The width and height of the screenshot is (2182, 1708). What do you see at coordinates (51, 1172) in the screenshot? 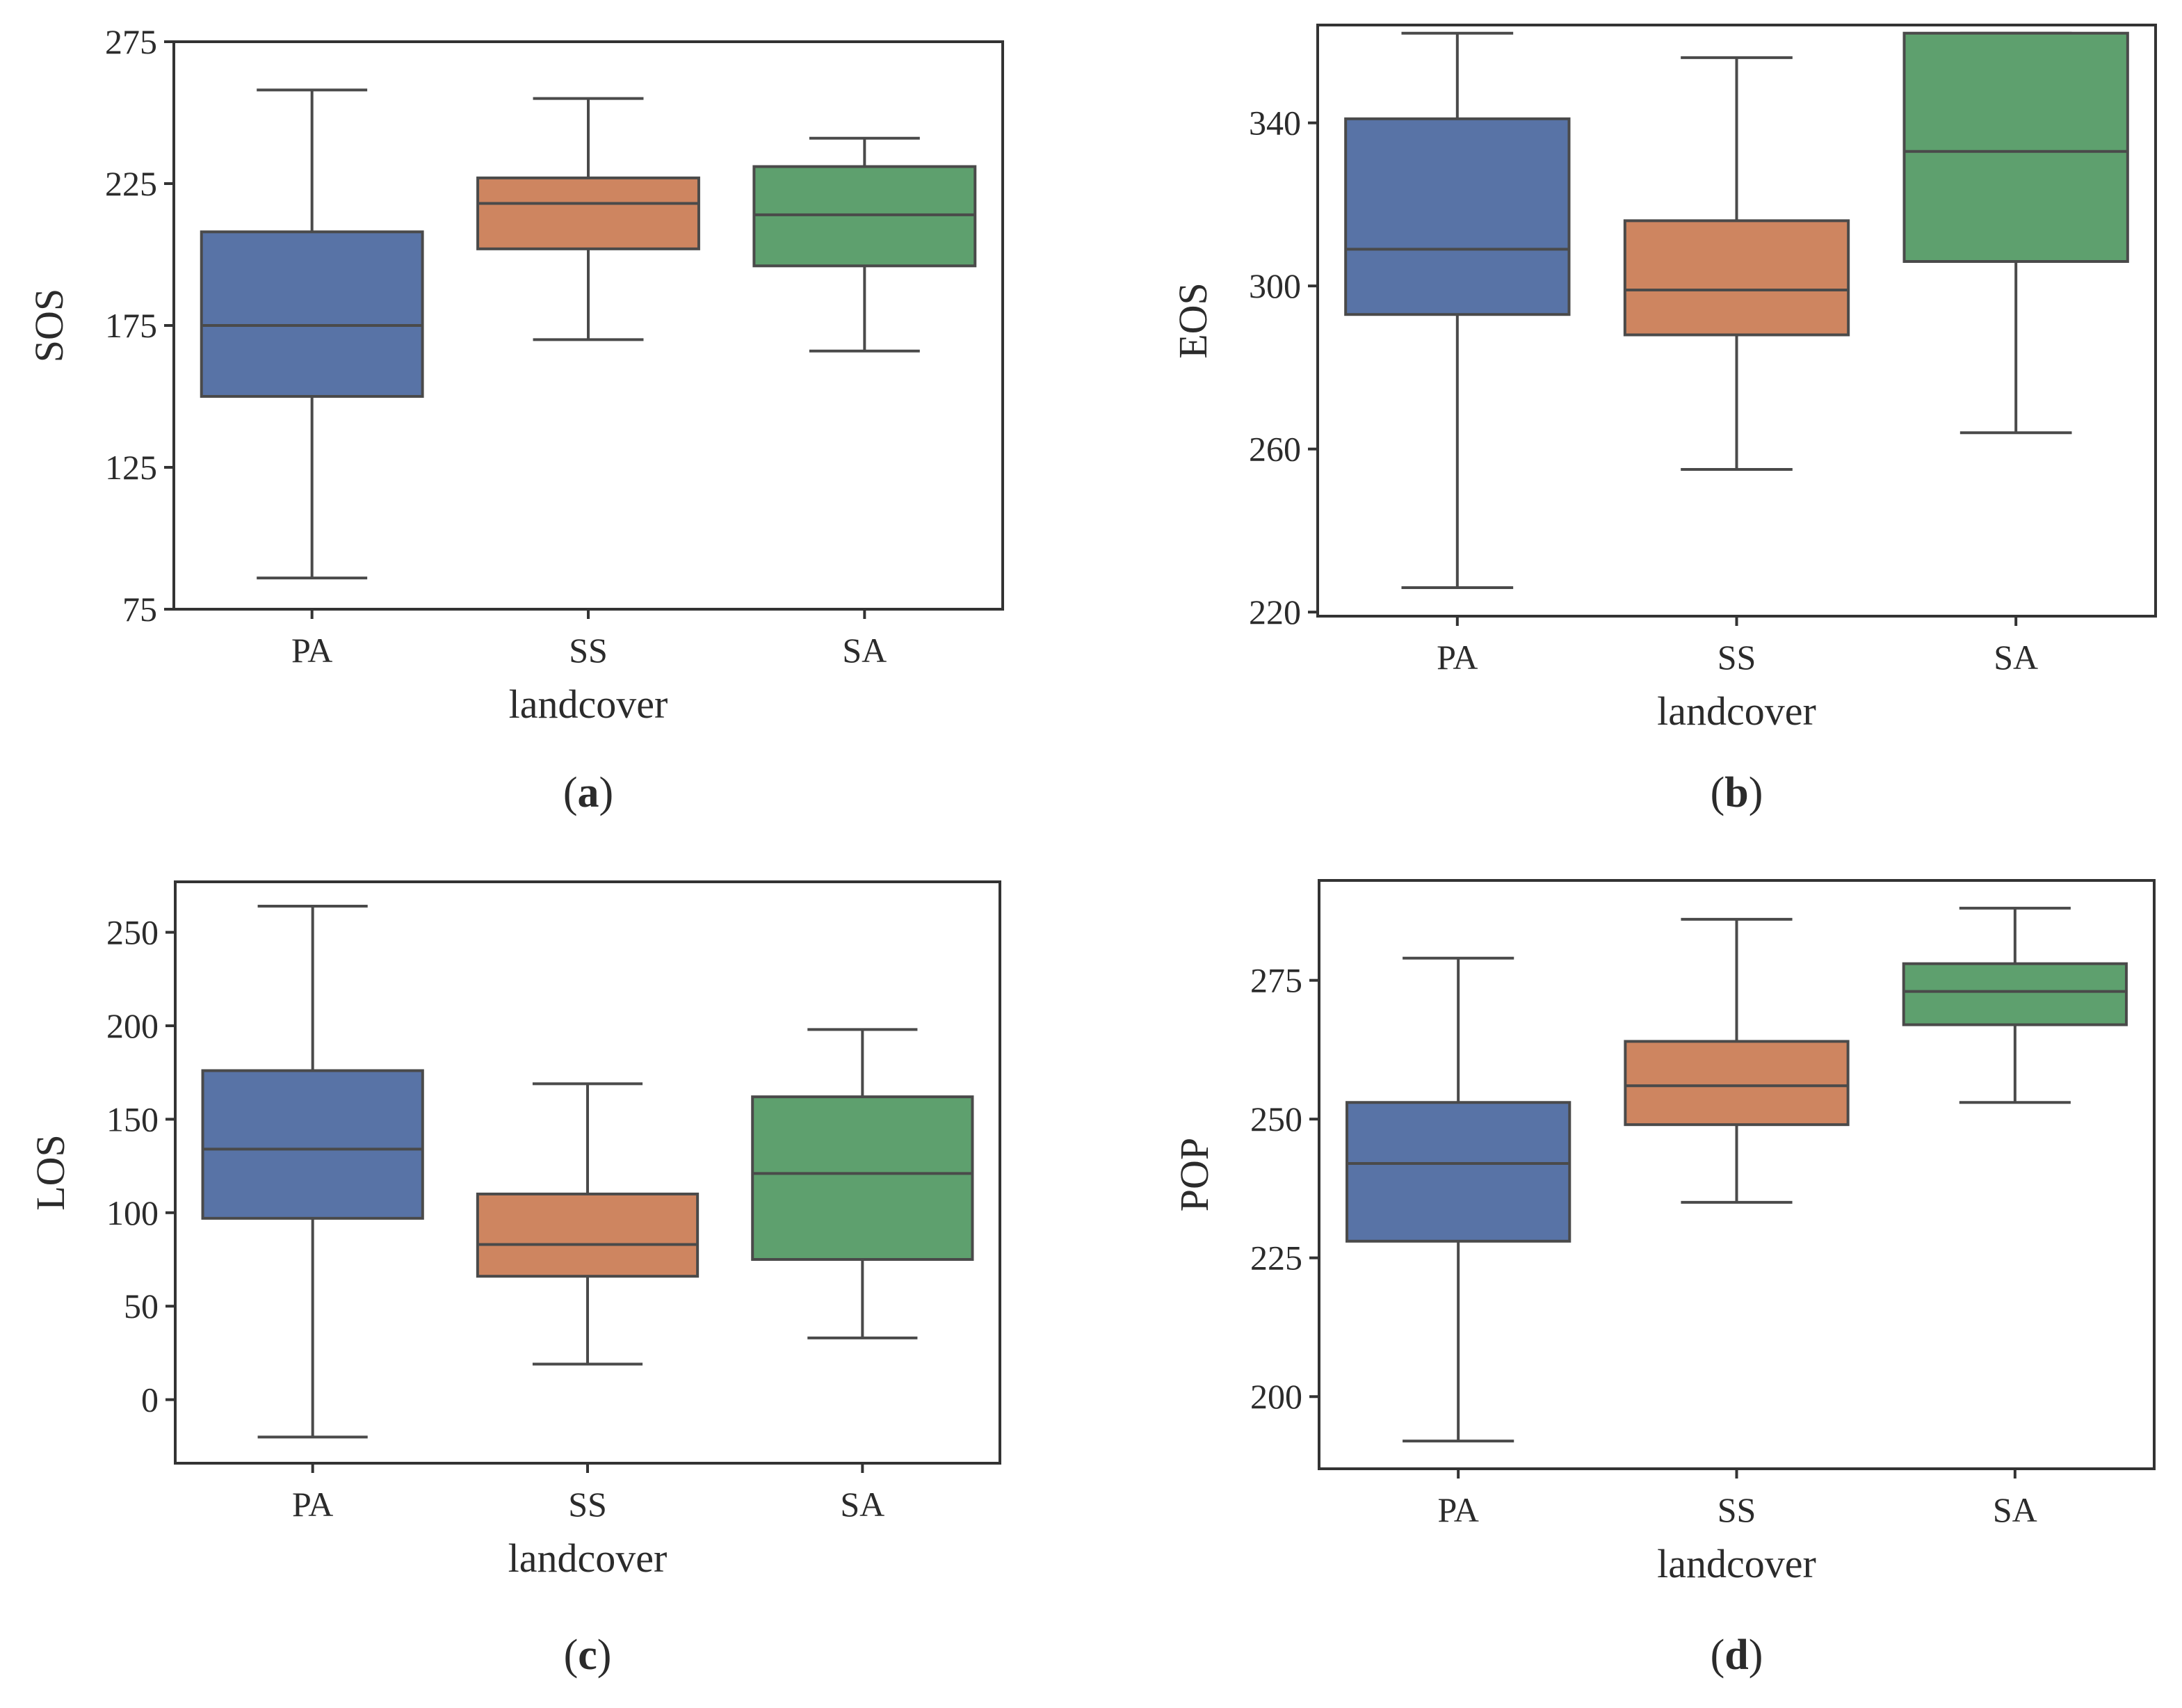
I see `y-axis-title: LOS` at bounding box center [51, 1172].